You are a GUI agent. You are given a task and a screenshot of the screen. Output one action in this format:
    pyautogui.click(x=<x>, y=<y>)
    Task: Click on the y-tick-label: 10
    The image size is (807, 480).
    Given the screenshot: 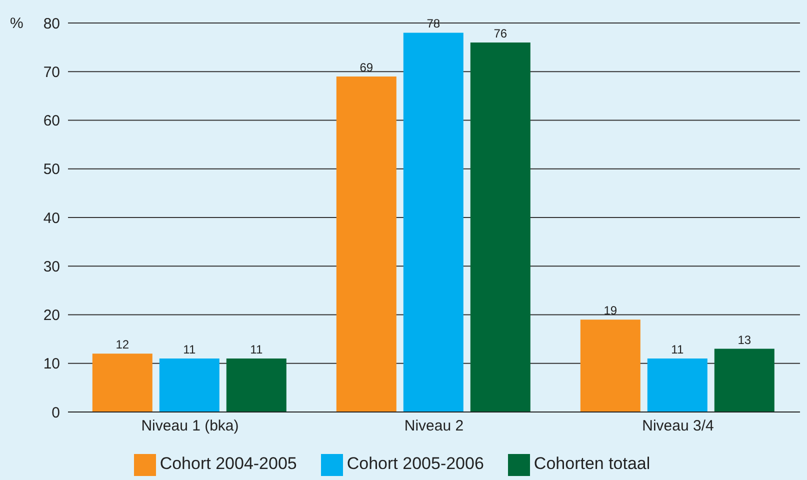 What is the action you would take?
    pyautogui.click(x=51, y=364)
    